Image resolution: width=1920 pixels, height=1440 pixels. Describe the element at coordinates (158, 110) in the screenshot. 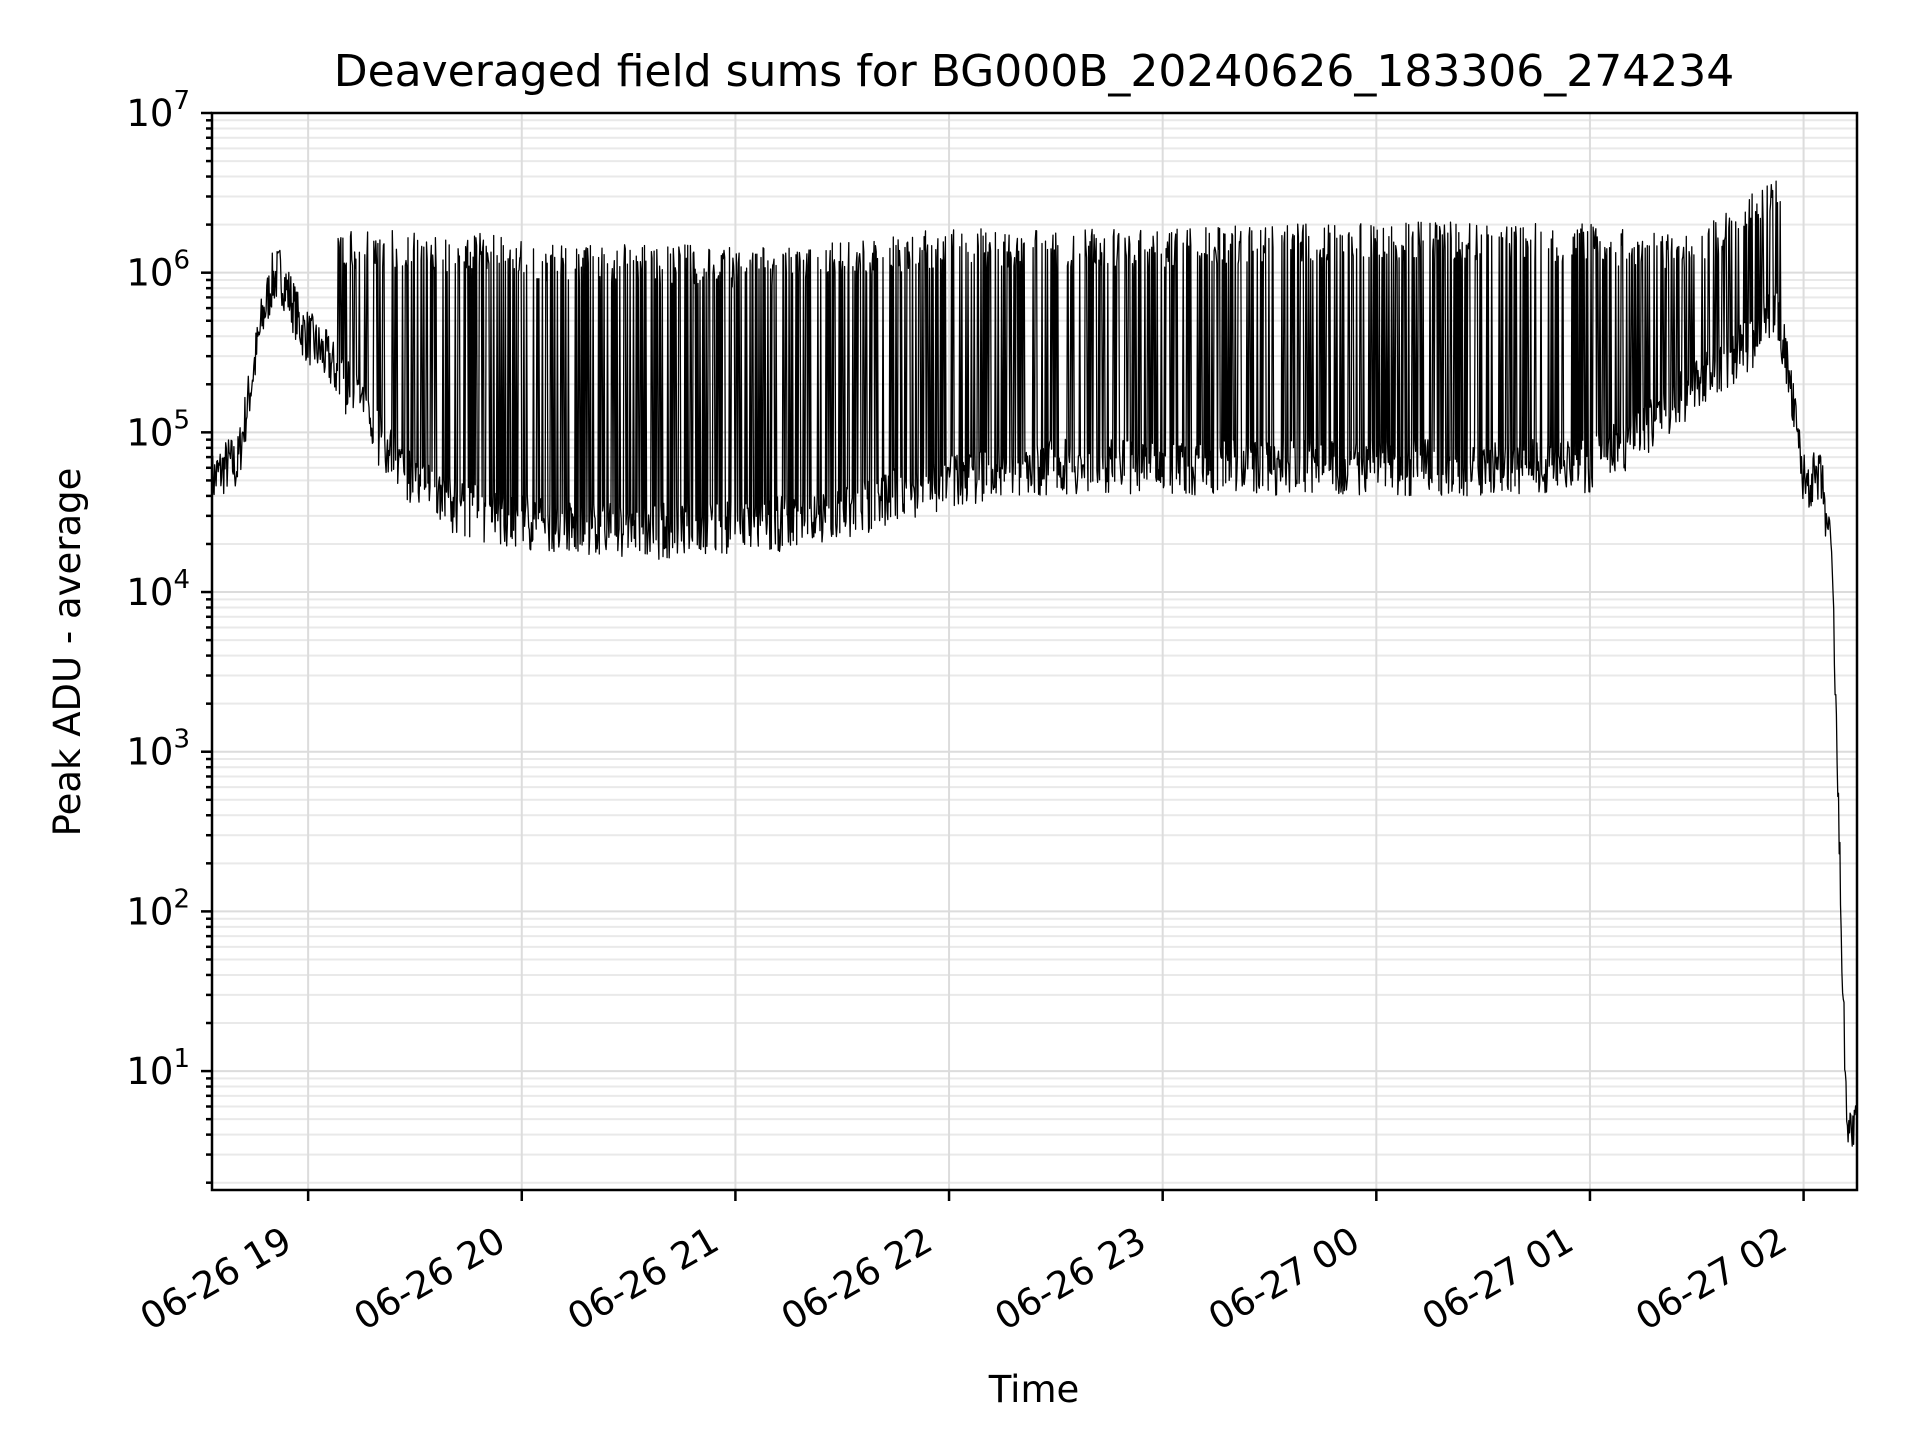

I see `y-tick-label: 10⁷` at that location.